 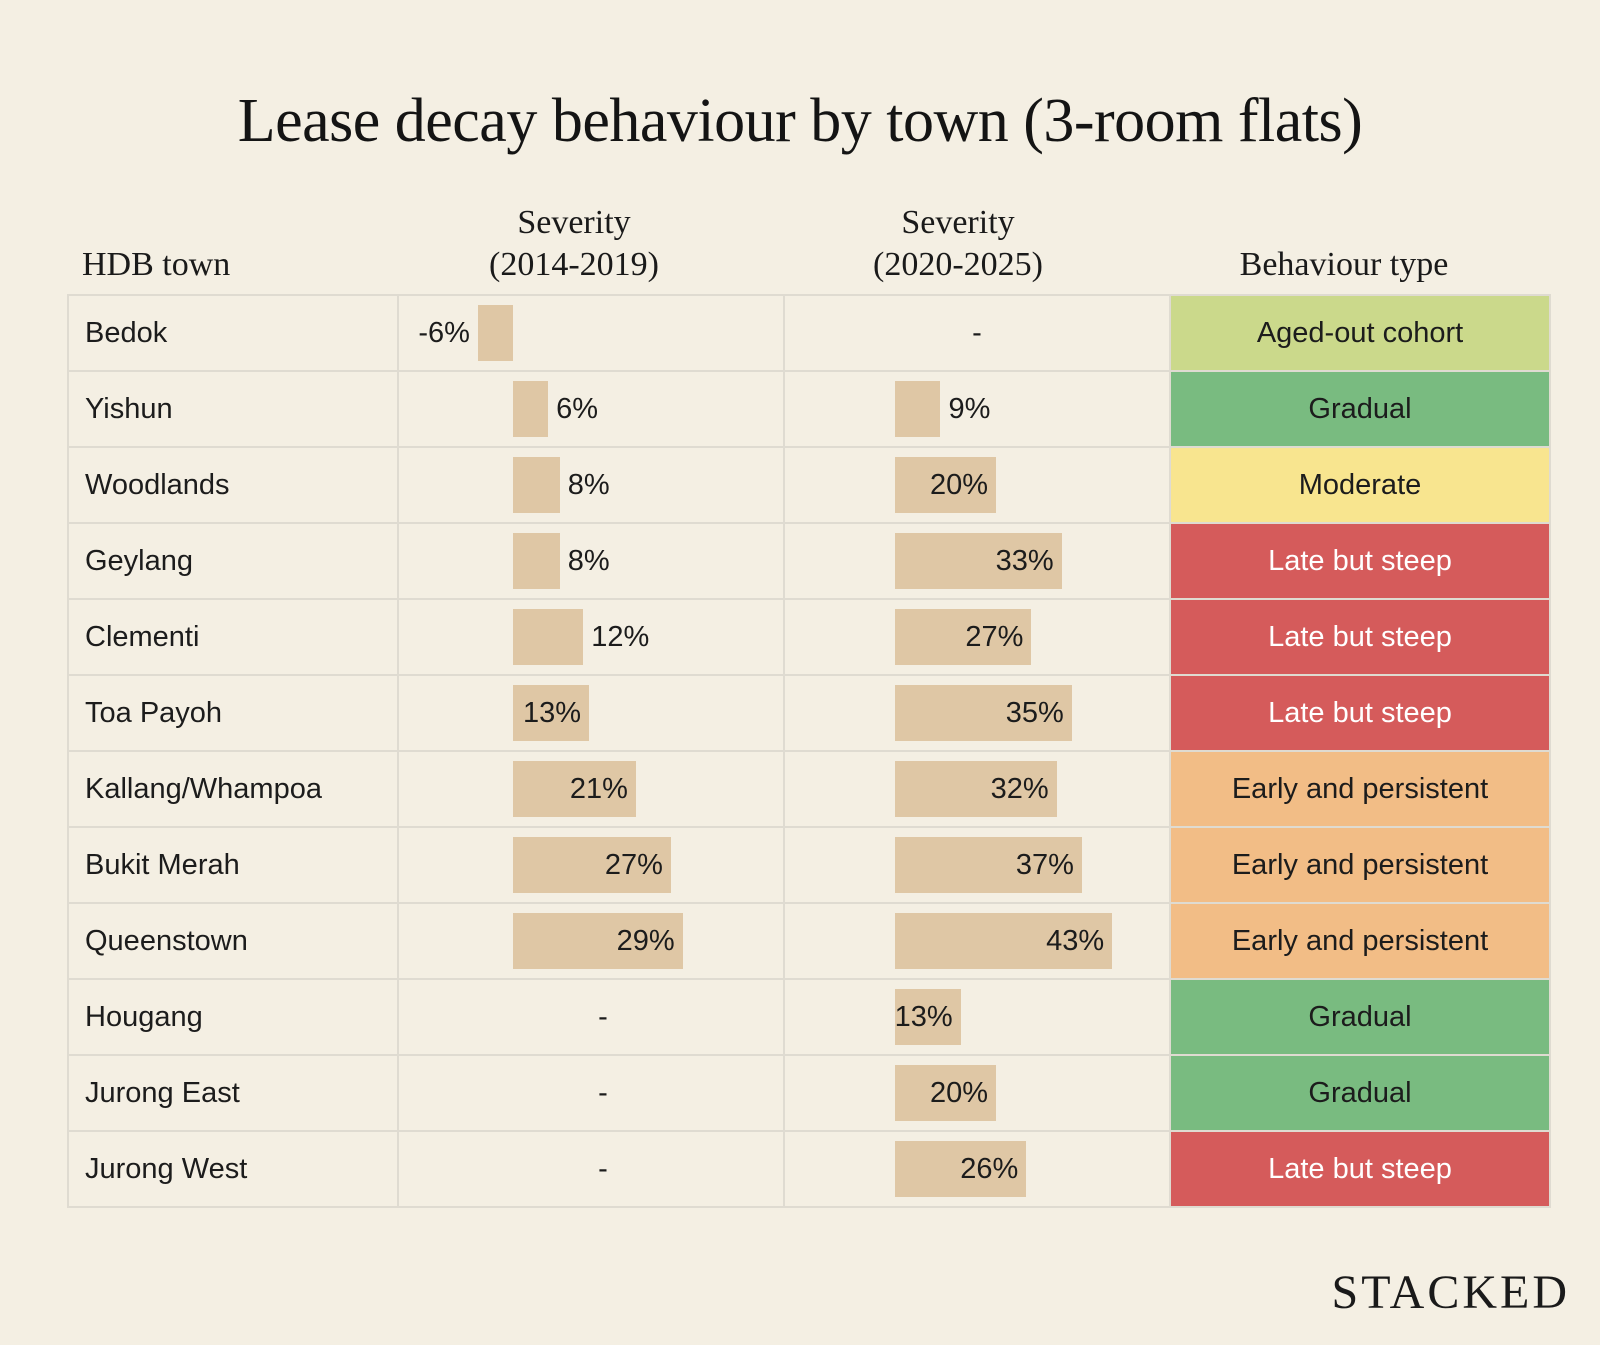 I want to click on header-severity-2014-2019-line1: Severity, so click(x=574, y=222).